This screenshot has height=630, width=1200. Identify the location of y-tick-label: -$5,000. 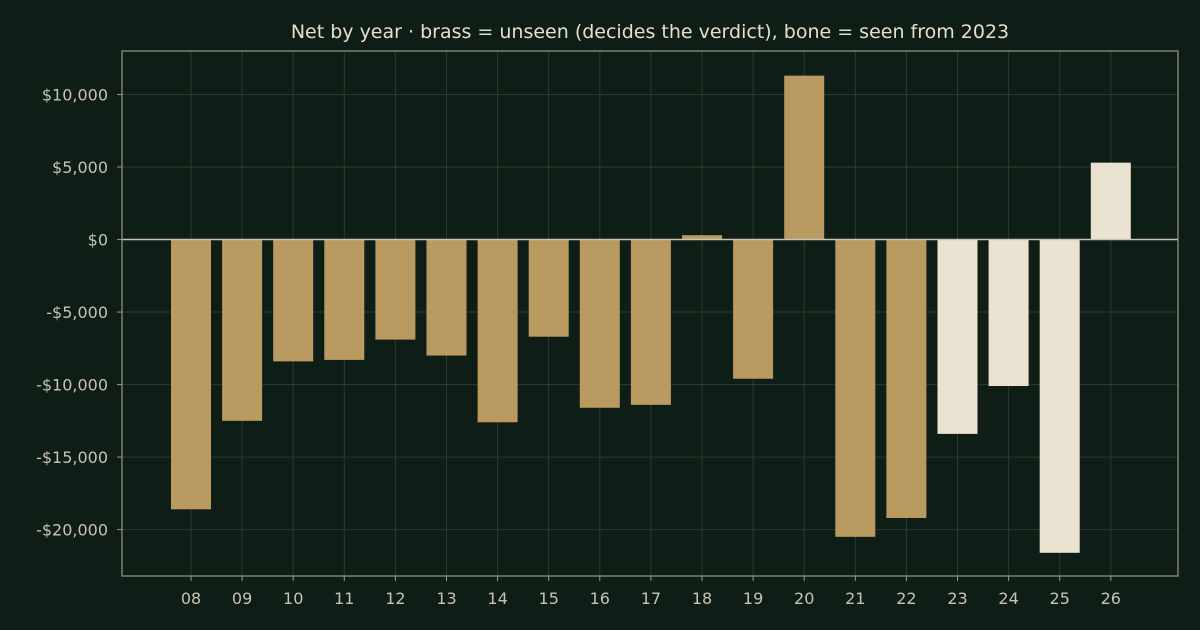
(77, 312).